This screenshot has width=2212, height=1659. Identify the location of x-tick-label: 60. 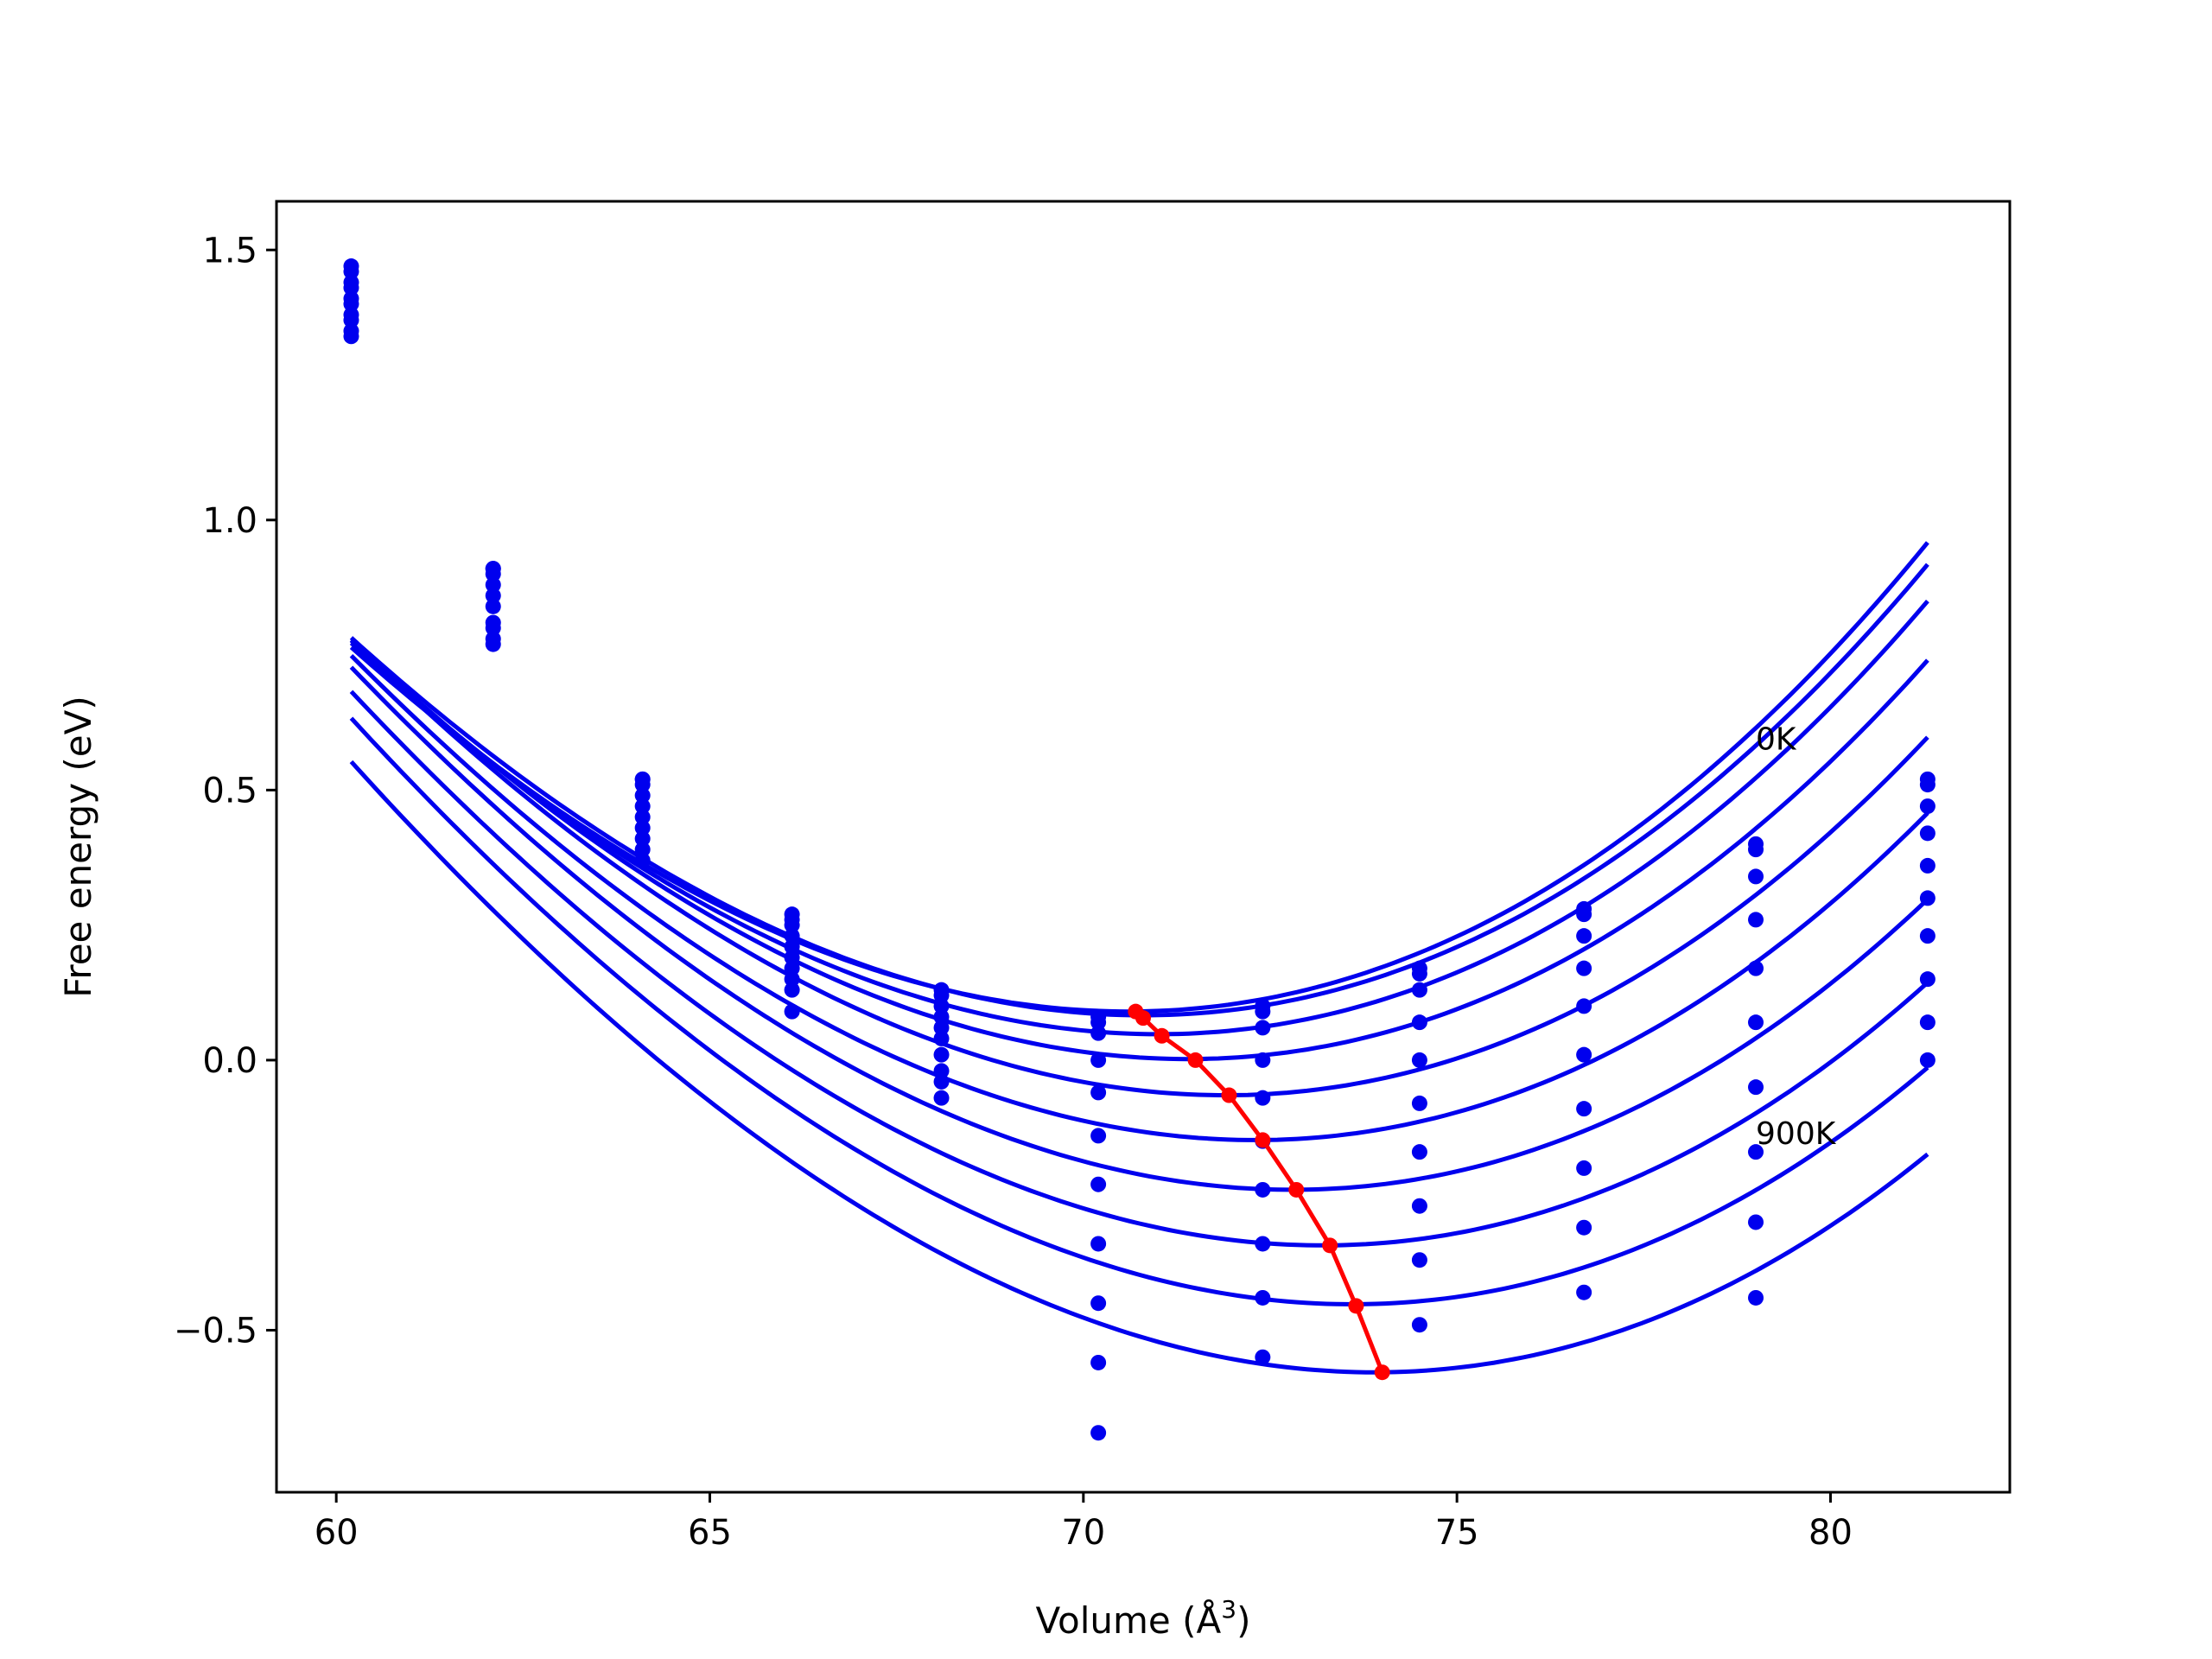
(337, 1533).